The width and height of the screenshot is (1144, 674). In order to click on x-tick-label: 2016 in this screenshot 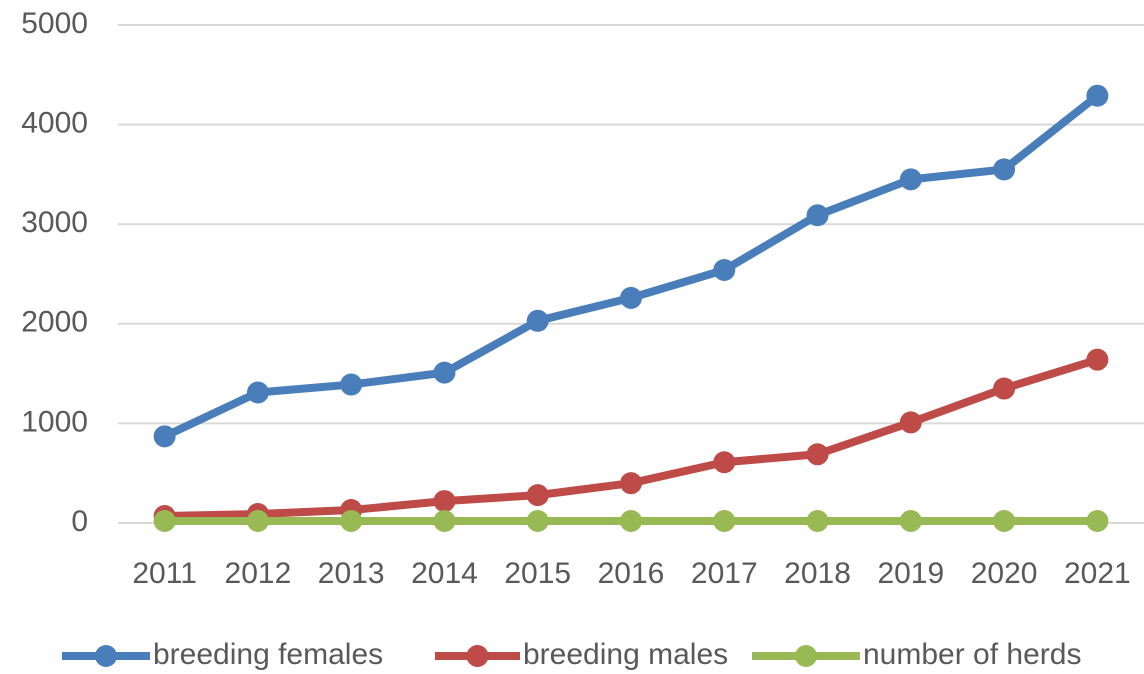, I will do `click(631, 573)`.